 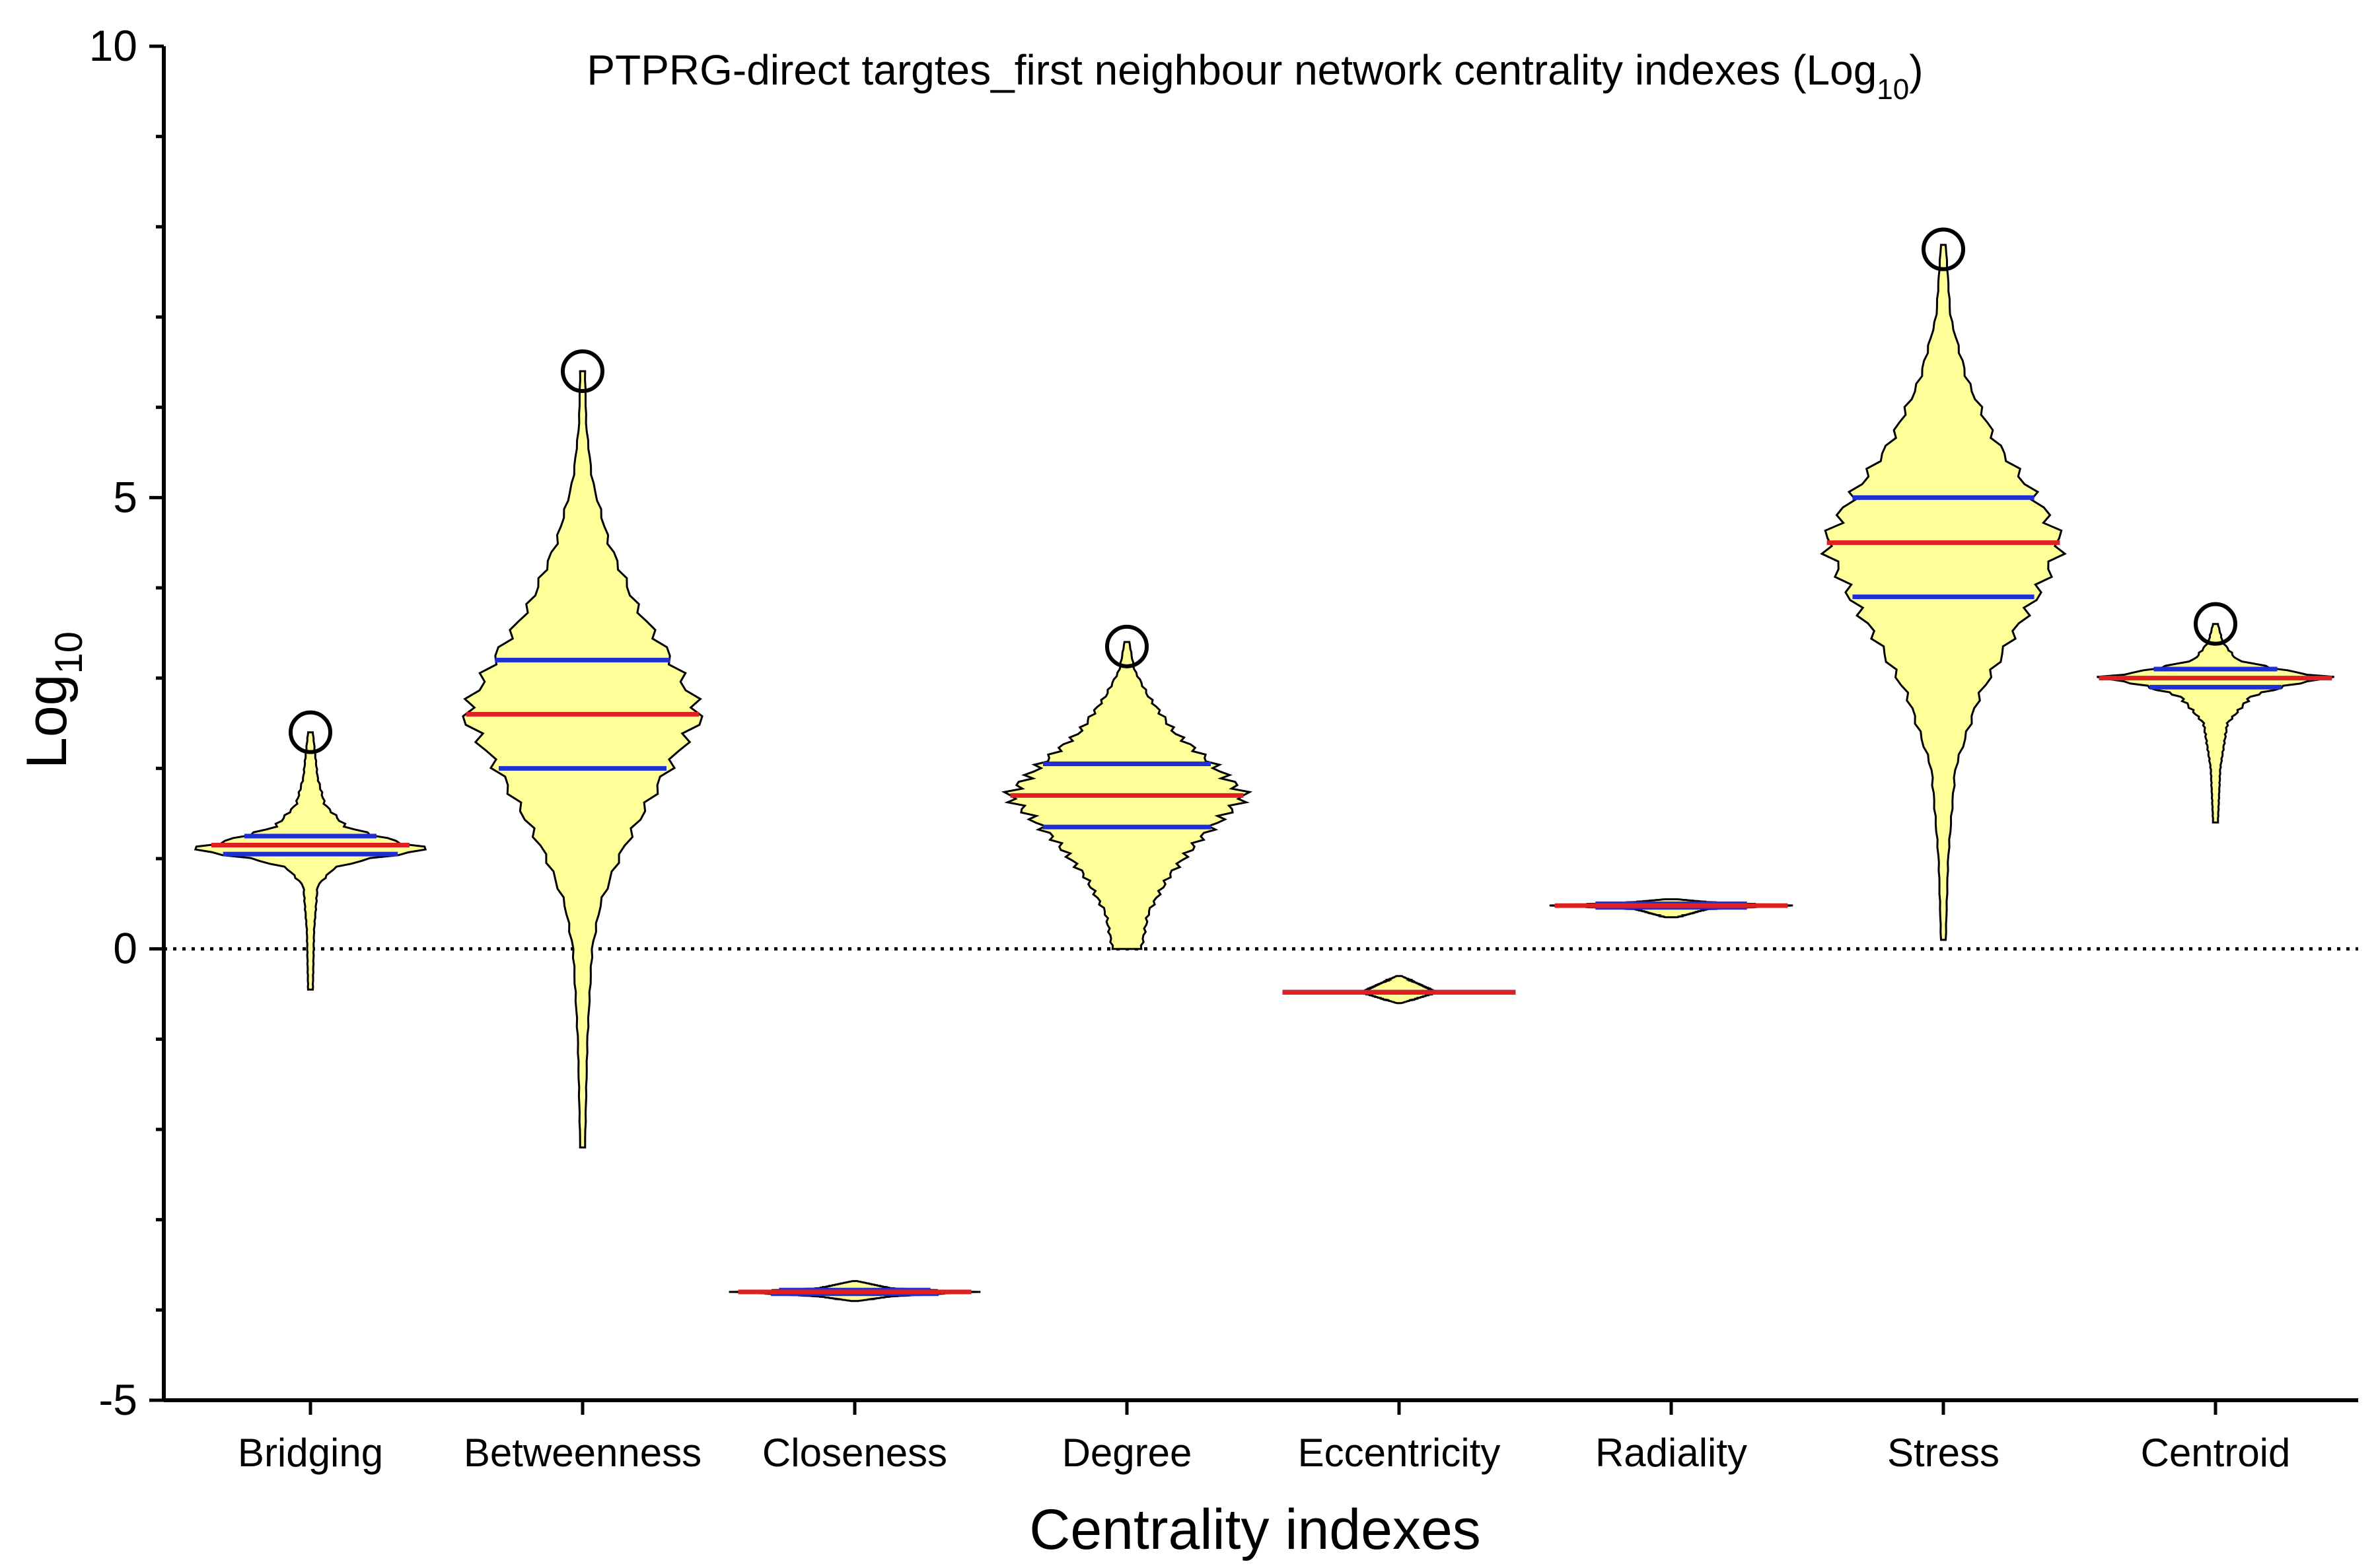 I want to click on violin-eccentricity, so click(x=1399, y=990).